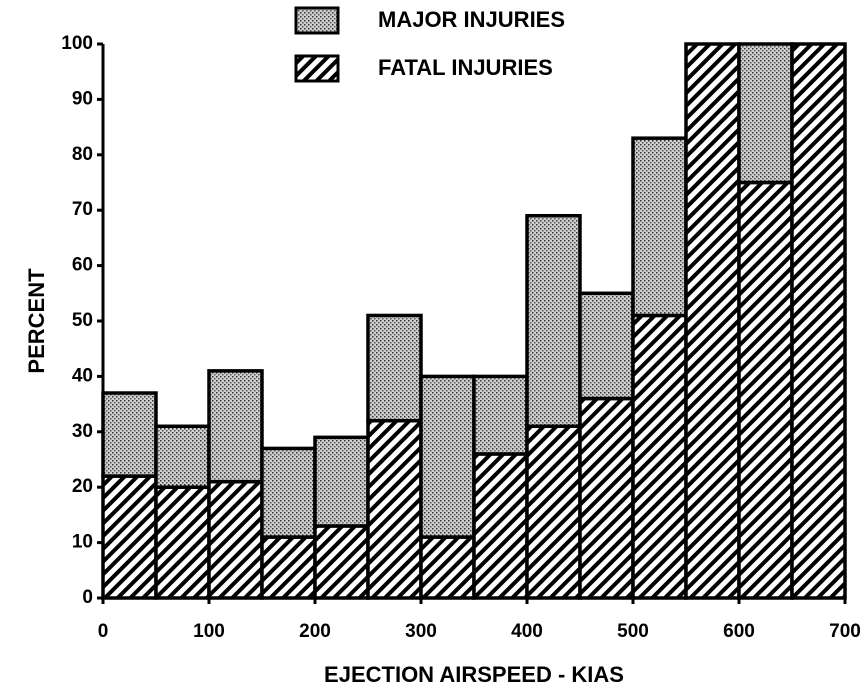 The height and width of the screenshot is (696, 867). I want to click on y-tick-label: 80, so click(82, 154).